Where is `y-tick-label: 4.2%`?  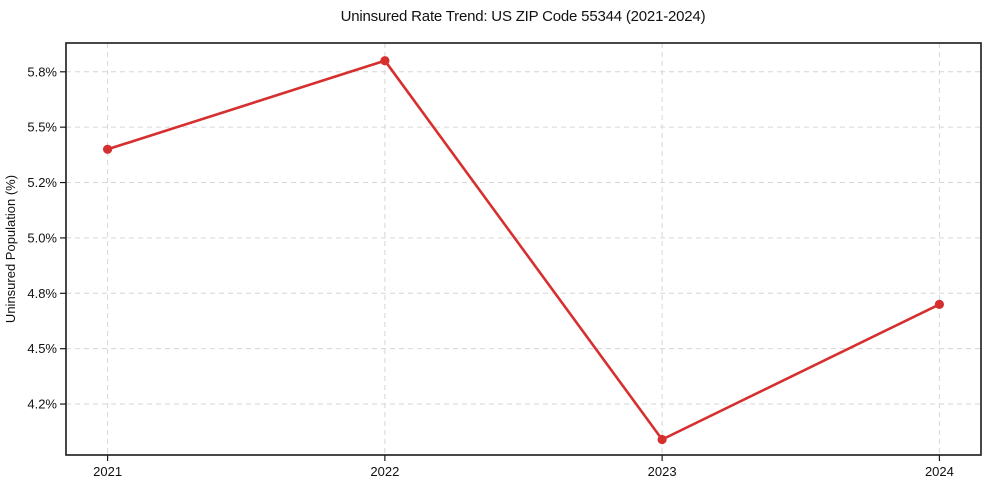 y-tick-label: 4.2% is located at coordinates (42, 404).